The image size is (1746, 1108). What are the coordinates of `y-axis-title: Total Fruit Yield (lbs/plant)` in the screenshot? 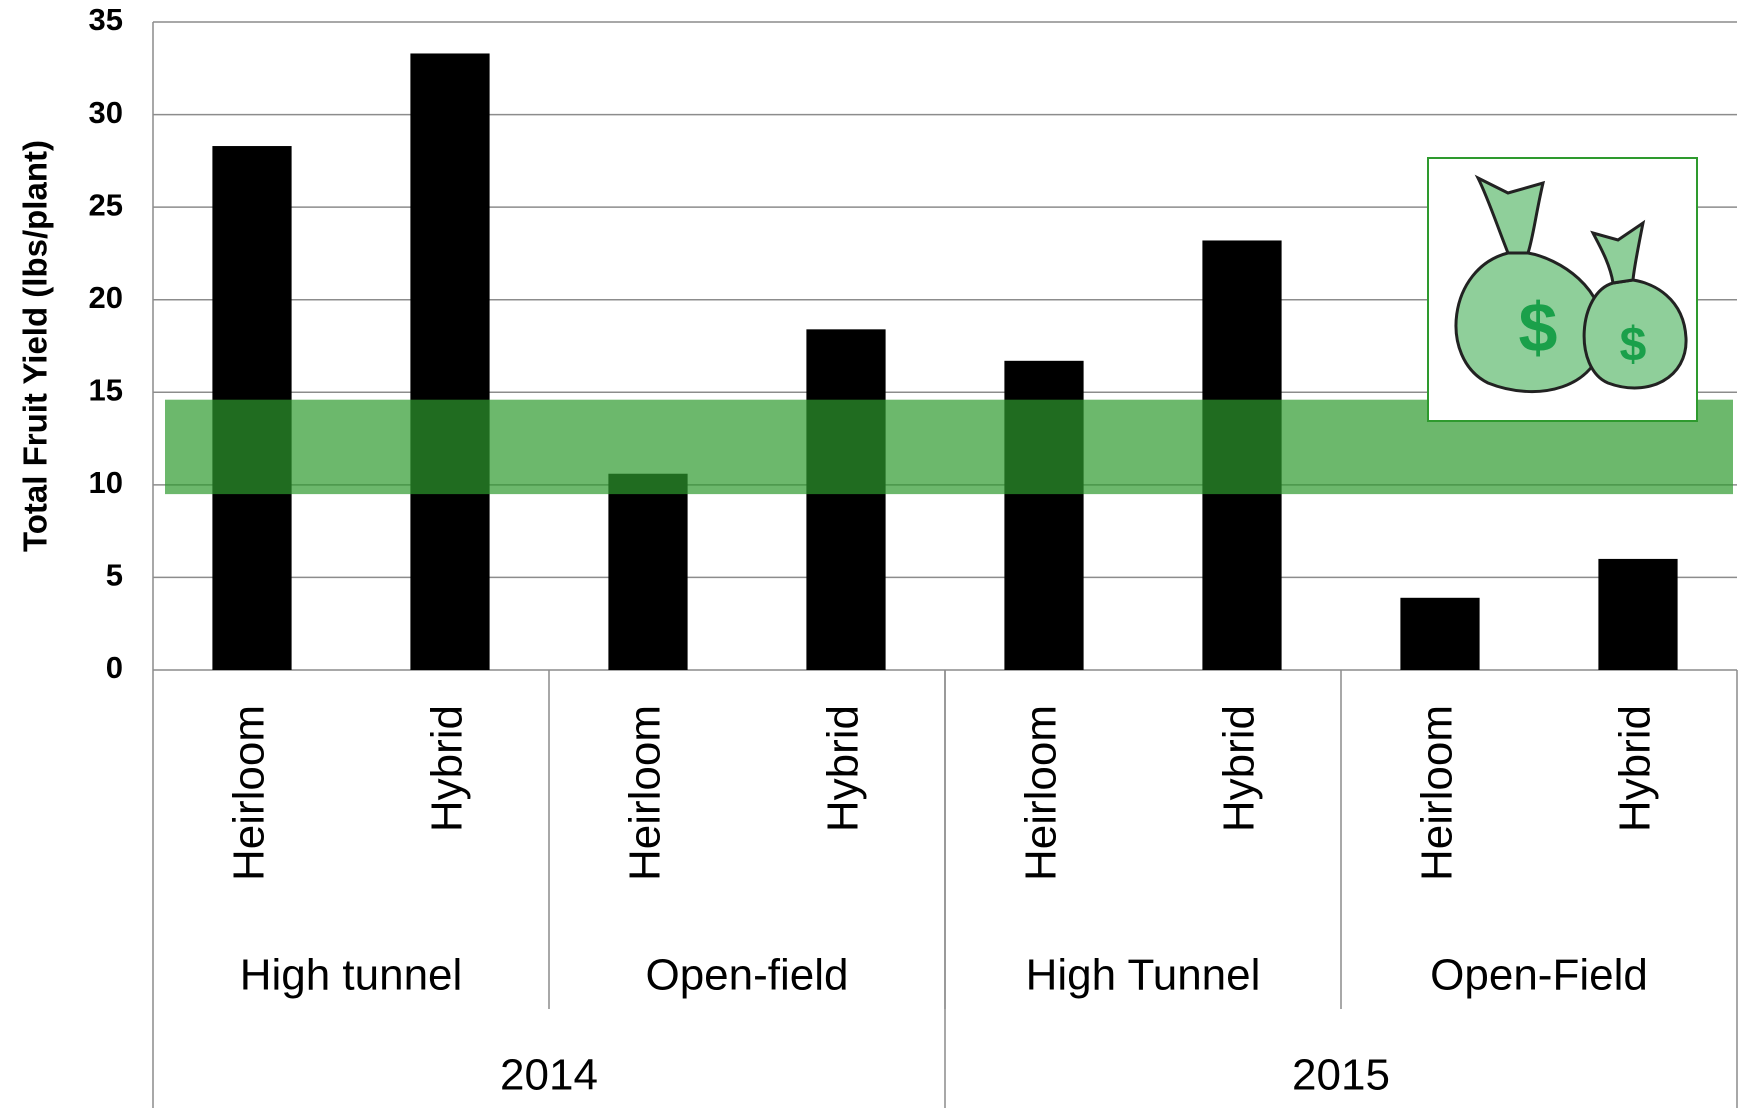 It's located at (35, 346).